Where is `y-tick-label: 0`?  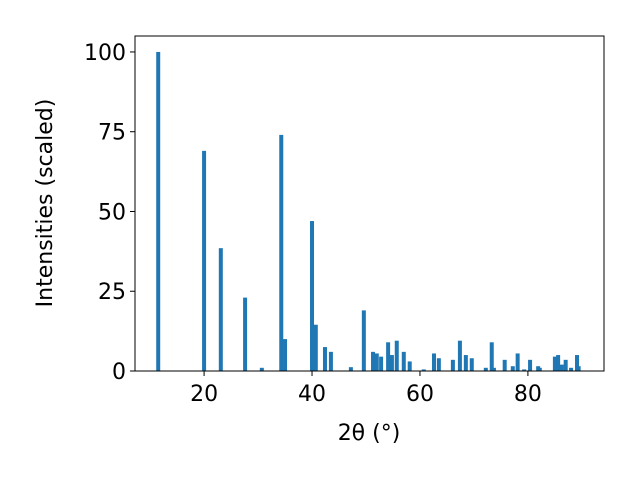 y-tick-label: 0 is located at coordinates (119, 372).